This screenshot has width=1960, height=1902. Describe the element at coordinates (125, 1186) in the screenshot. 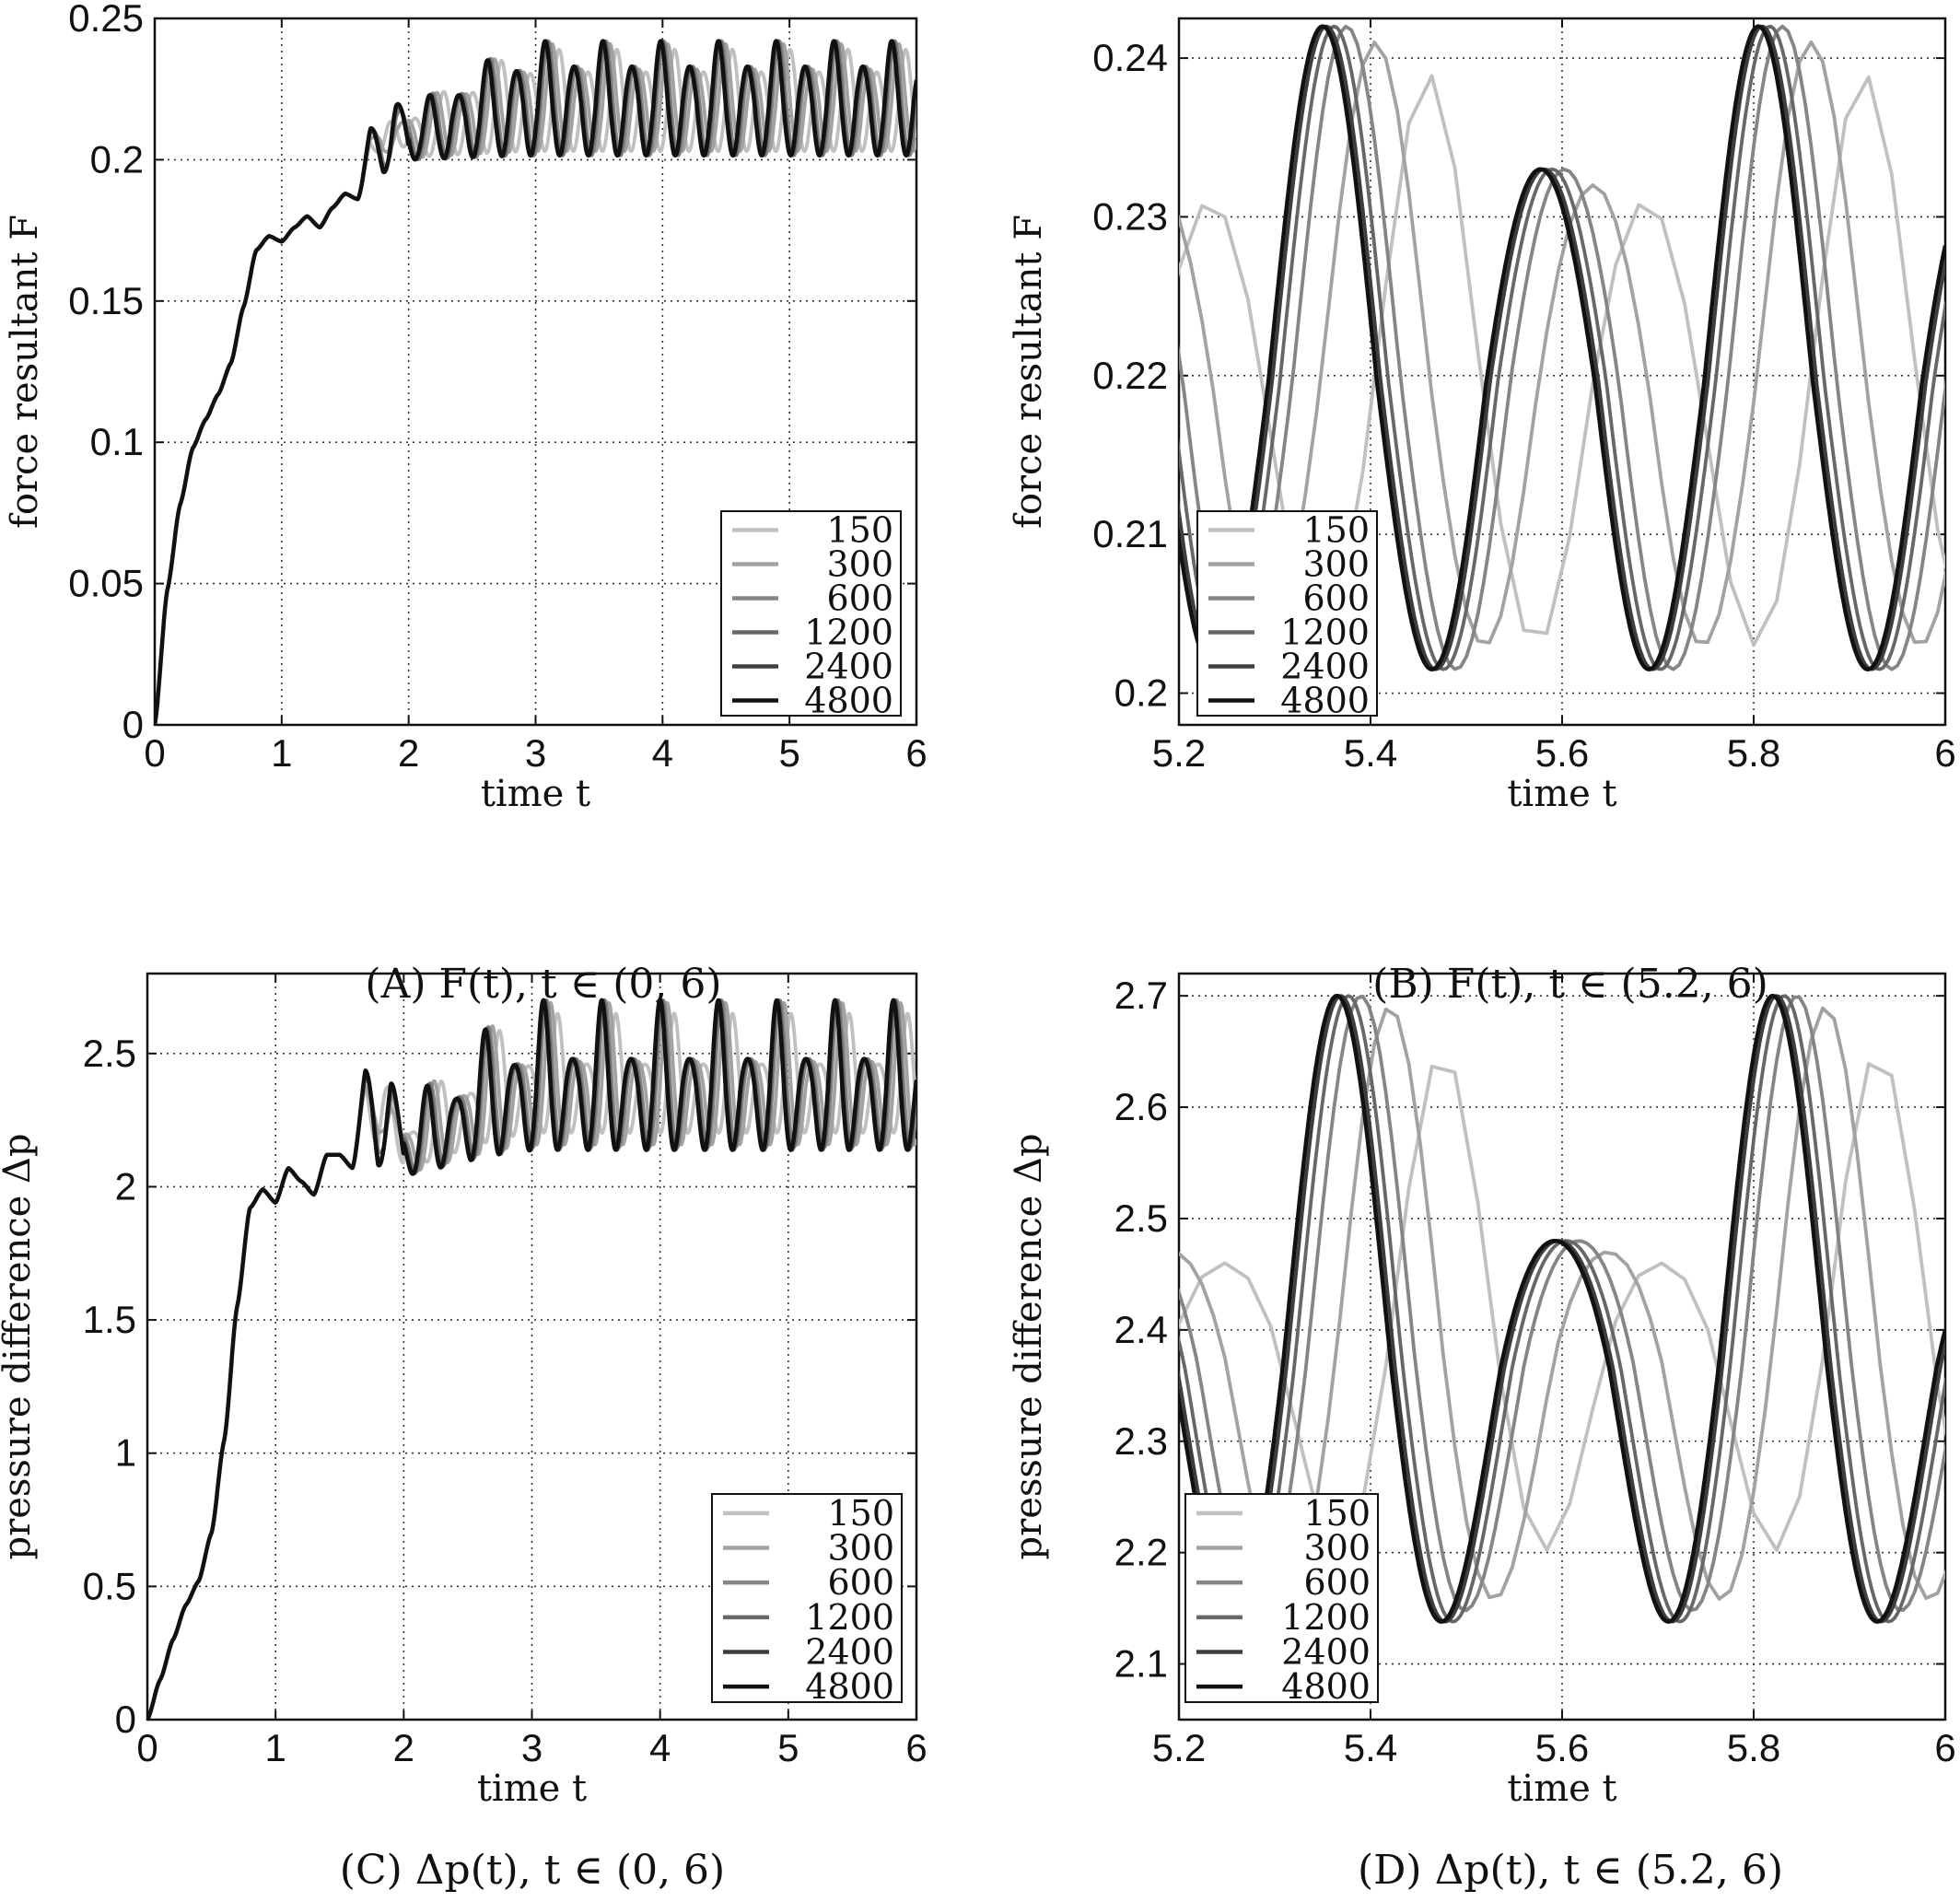

I see `y-tick-label: 2` at that location.